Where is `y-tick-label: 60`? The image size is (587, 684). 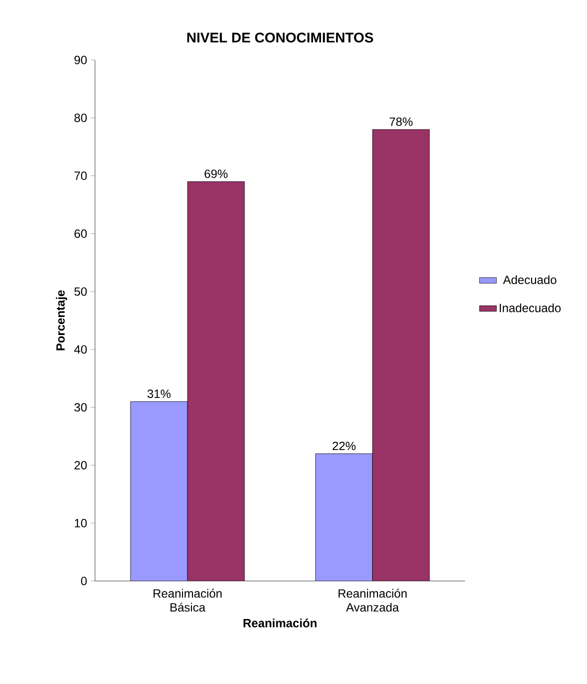 y-tick-label: 60 is located at coordinates (80, 233).